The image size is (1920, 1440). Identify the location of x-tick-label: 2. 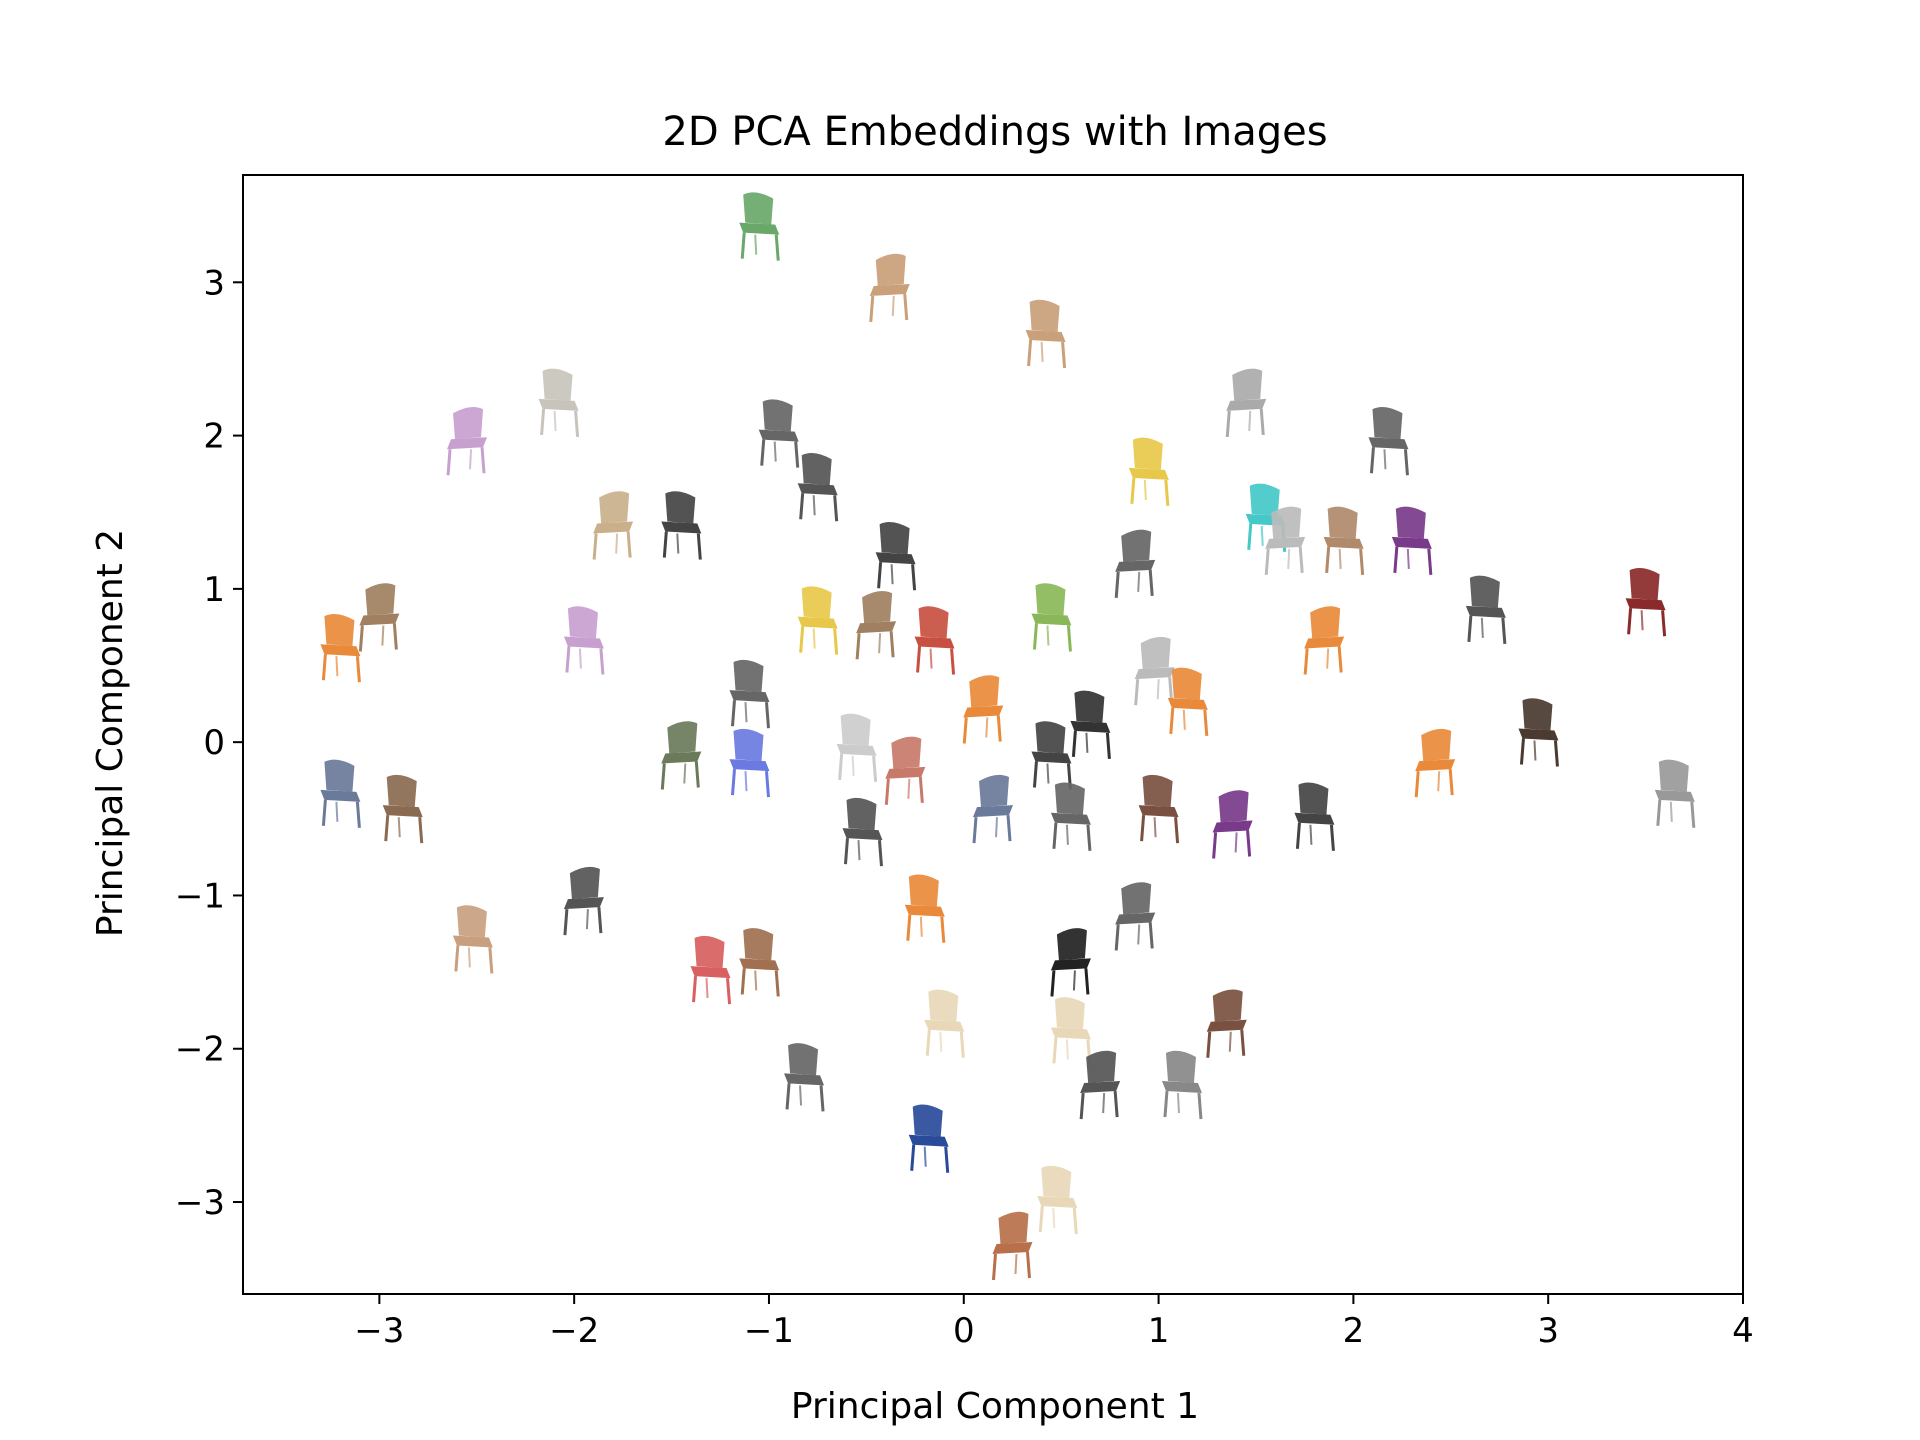
(1354, 1331).